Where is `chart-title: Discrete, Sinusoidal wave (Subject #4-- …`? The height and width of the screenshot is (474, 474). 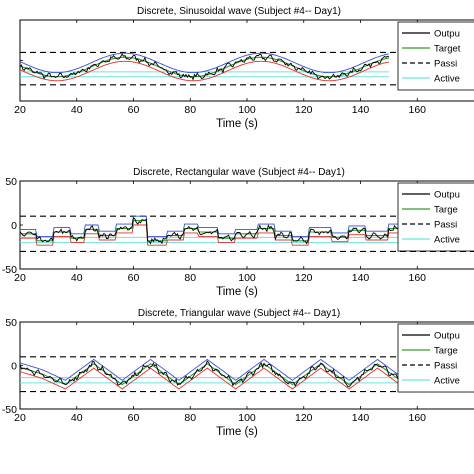
chart-title: Discrete, Sinusoidal wave (Subject #4-- … is located at coordinates (239, 11).